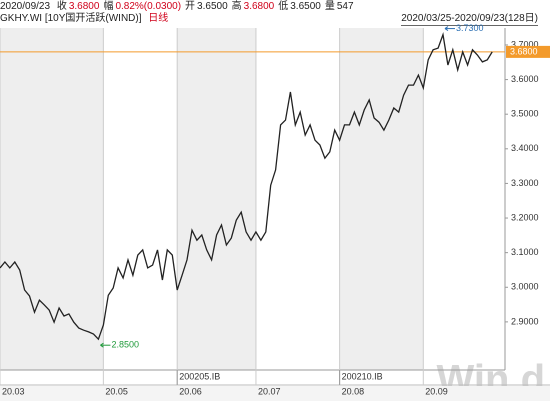  I want to click on last-value-label: 3.6800, so click(524, 51).